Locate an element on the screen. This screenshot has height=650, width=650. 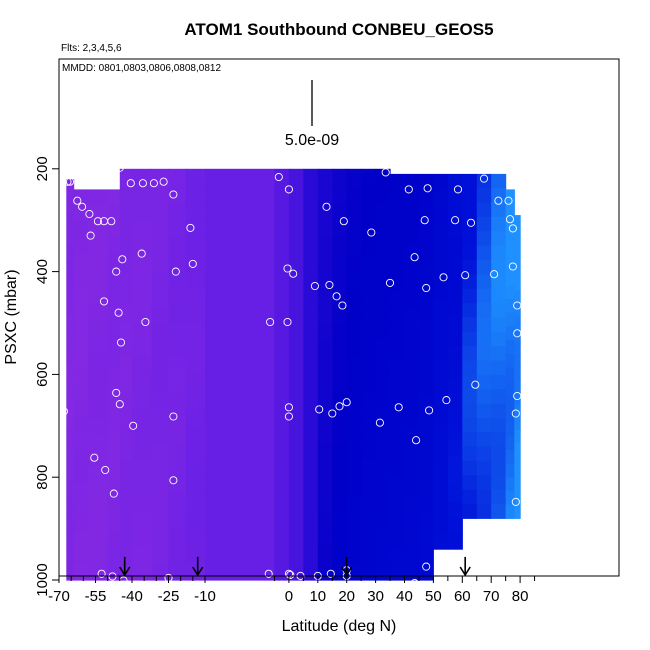
x-tick-label: -55 is located at coordinates (96, 596).